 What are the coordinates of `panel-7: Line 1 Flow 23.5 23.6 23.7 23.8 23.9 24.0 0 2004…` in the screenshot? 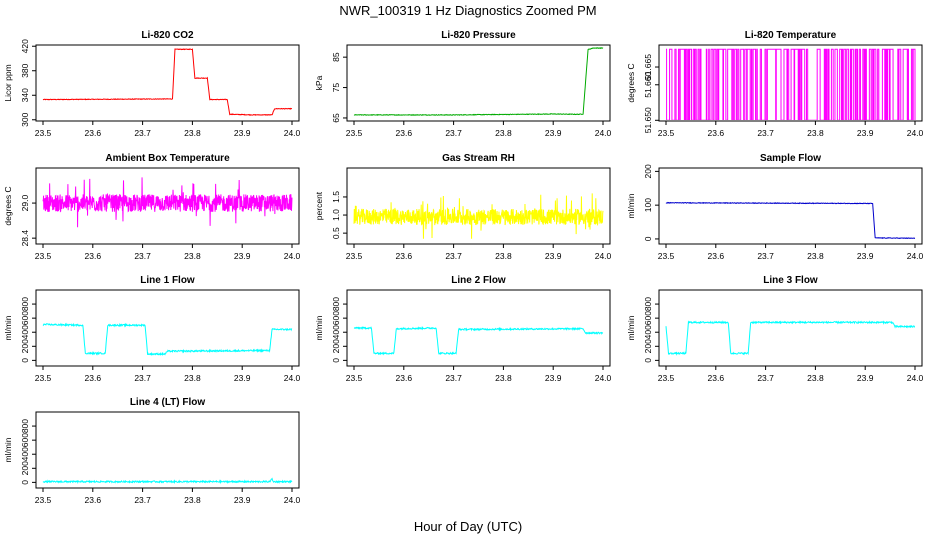 It's located at (152, 329).